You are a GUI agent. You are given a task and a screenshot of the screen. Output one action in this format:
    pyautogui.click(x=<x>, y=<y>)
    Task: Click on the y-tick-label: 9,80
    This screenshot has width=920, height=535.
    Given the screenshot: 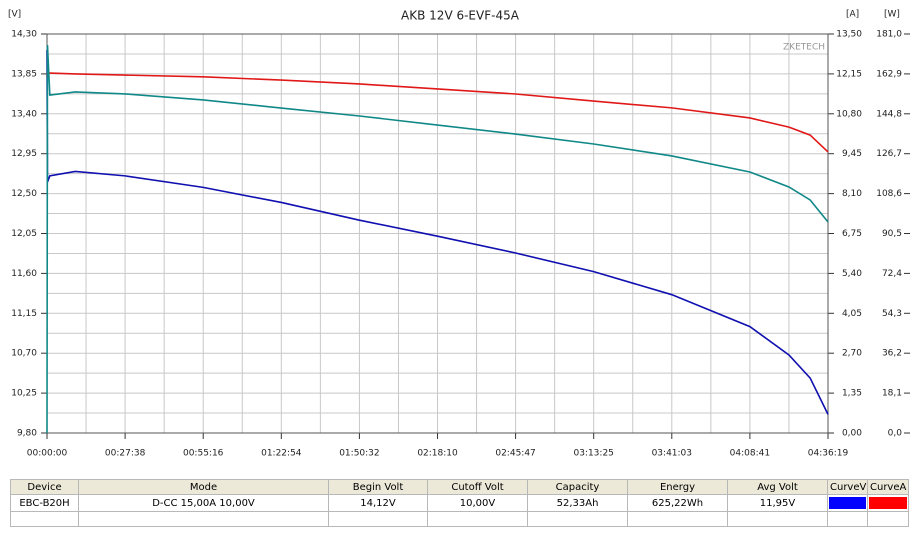 What is the action you would take?
    pyautogui.click(x=27, y=434)
    